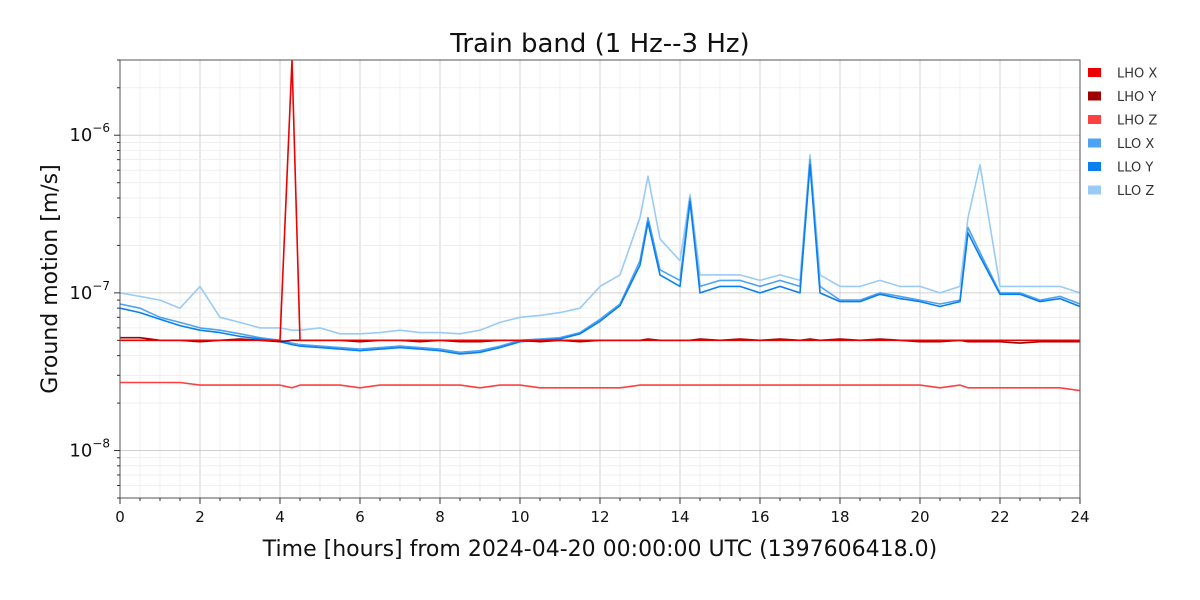 The height and width of the screenshot is (600, 1200). What do you see at coordinates (89, 133) in the screenshot?
I see `y-tick-label: 10⁻⁶` at bounding box center [89, 133].